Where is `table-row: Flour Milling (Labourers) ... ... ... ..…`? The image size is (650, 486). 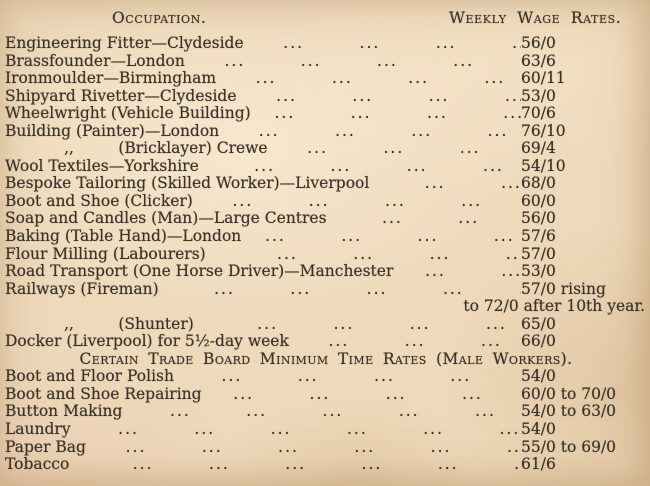 table-row: Flour Milling (Labourers) ... ... ... ..… is located at coordinates (326, 254).